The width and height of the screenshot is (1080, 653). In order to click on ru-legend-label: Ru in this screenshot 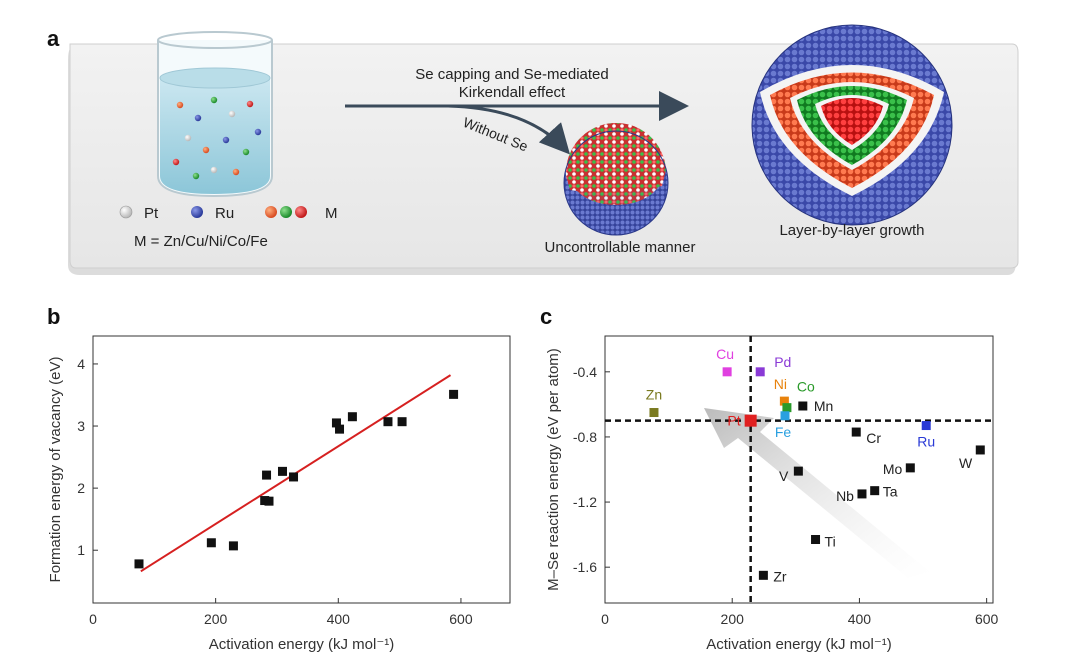, I will do `click(224, 213)`.